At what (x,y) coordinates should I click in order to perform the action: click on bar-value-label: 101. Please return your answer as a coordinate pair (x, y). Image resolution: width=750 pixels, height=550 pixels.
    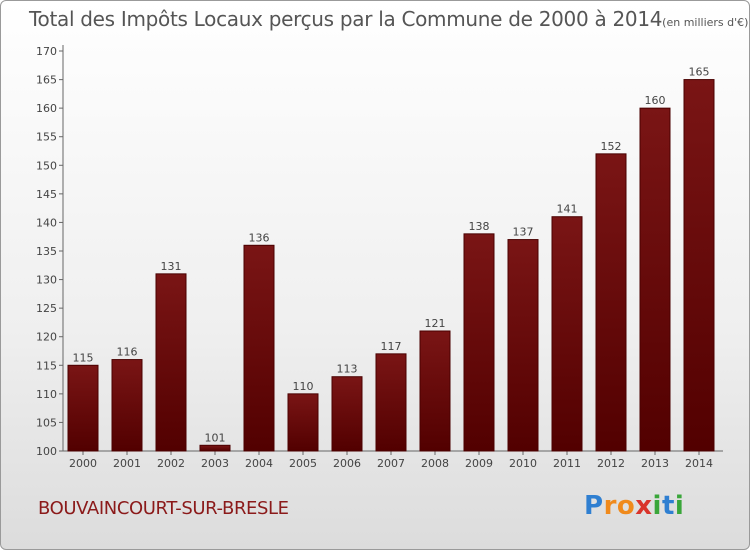
    Looking at the image, I should click on (215, 437).